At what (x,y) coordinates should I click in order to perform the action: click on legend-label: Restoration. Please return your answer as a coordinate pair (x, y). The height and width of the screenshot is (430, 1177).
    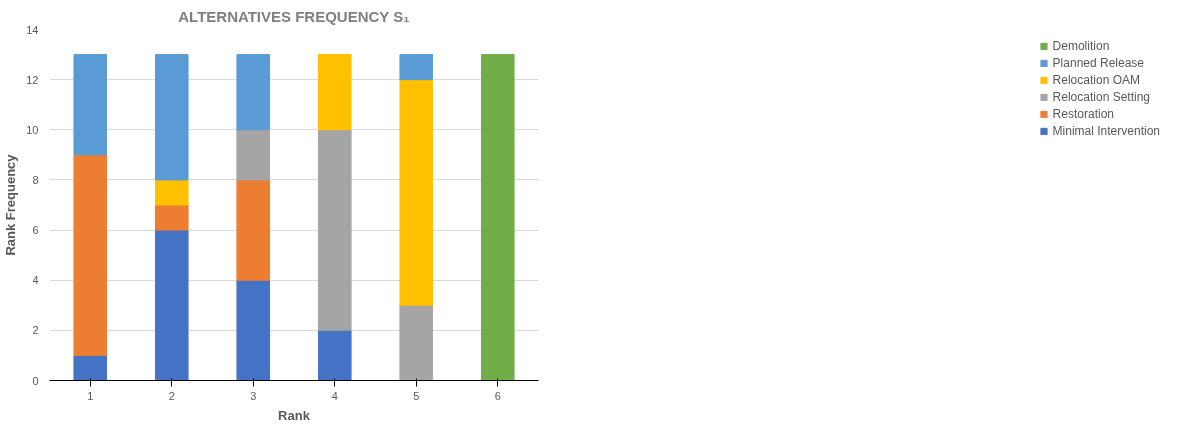
    Looking at the image, I should click on (1083, 114).